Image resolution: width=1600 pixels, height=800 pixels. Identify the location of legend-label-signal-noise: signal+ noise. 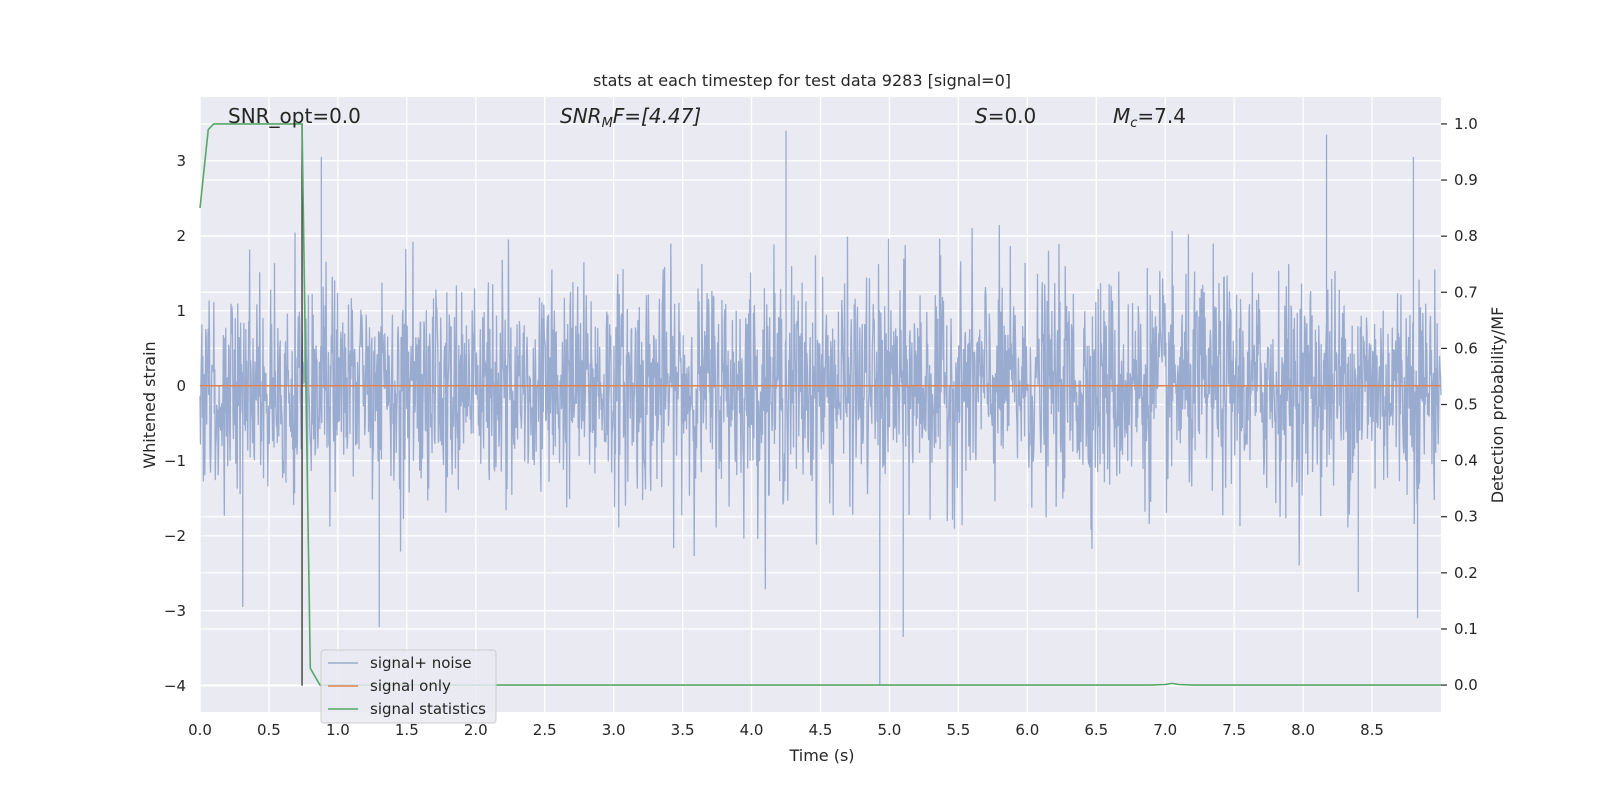
(421, 663).